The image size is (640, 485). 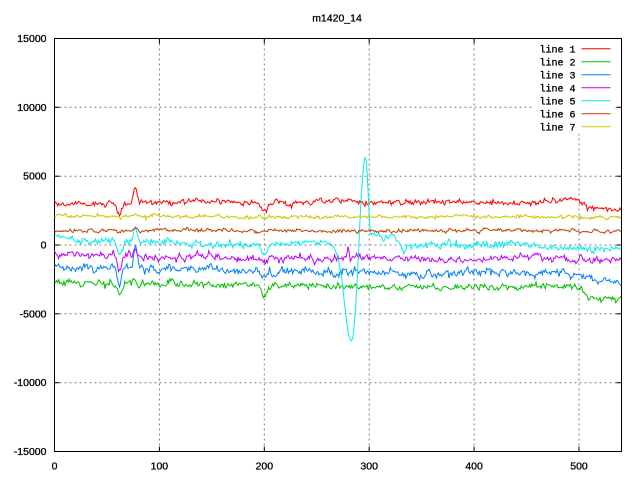 I want to click on svg-text: -10000, so click(x=30, y=383).